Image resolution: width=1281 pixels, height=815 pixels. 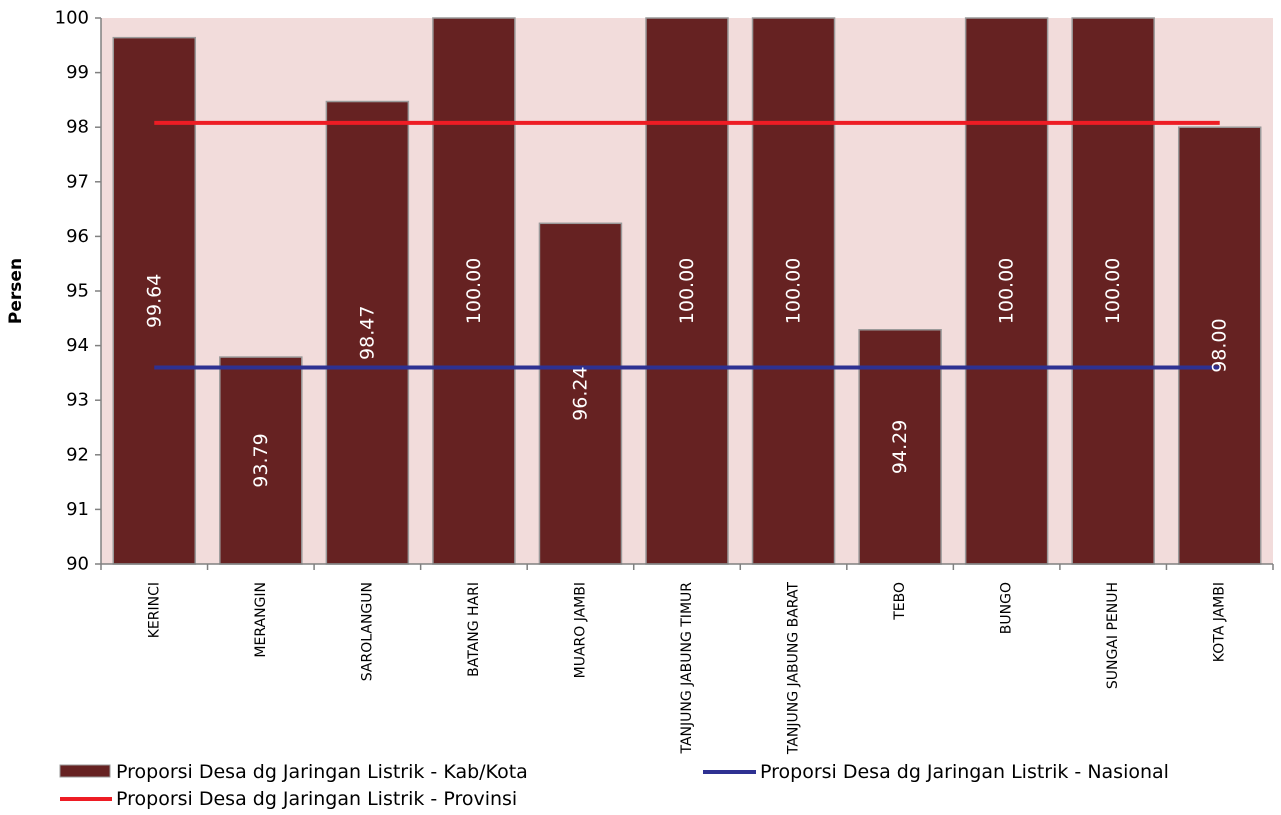 I want to click on y-axis-title: Persen, so click(x=16, y=291).